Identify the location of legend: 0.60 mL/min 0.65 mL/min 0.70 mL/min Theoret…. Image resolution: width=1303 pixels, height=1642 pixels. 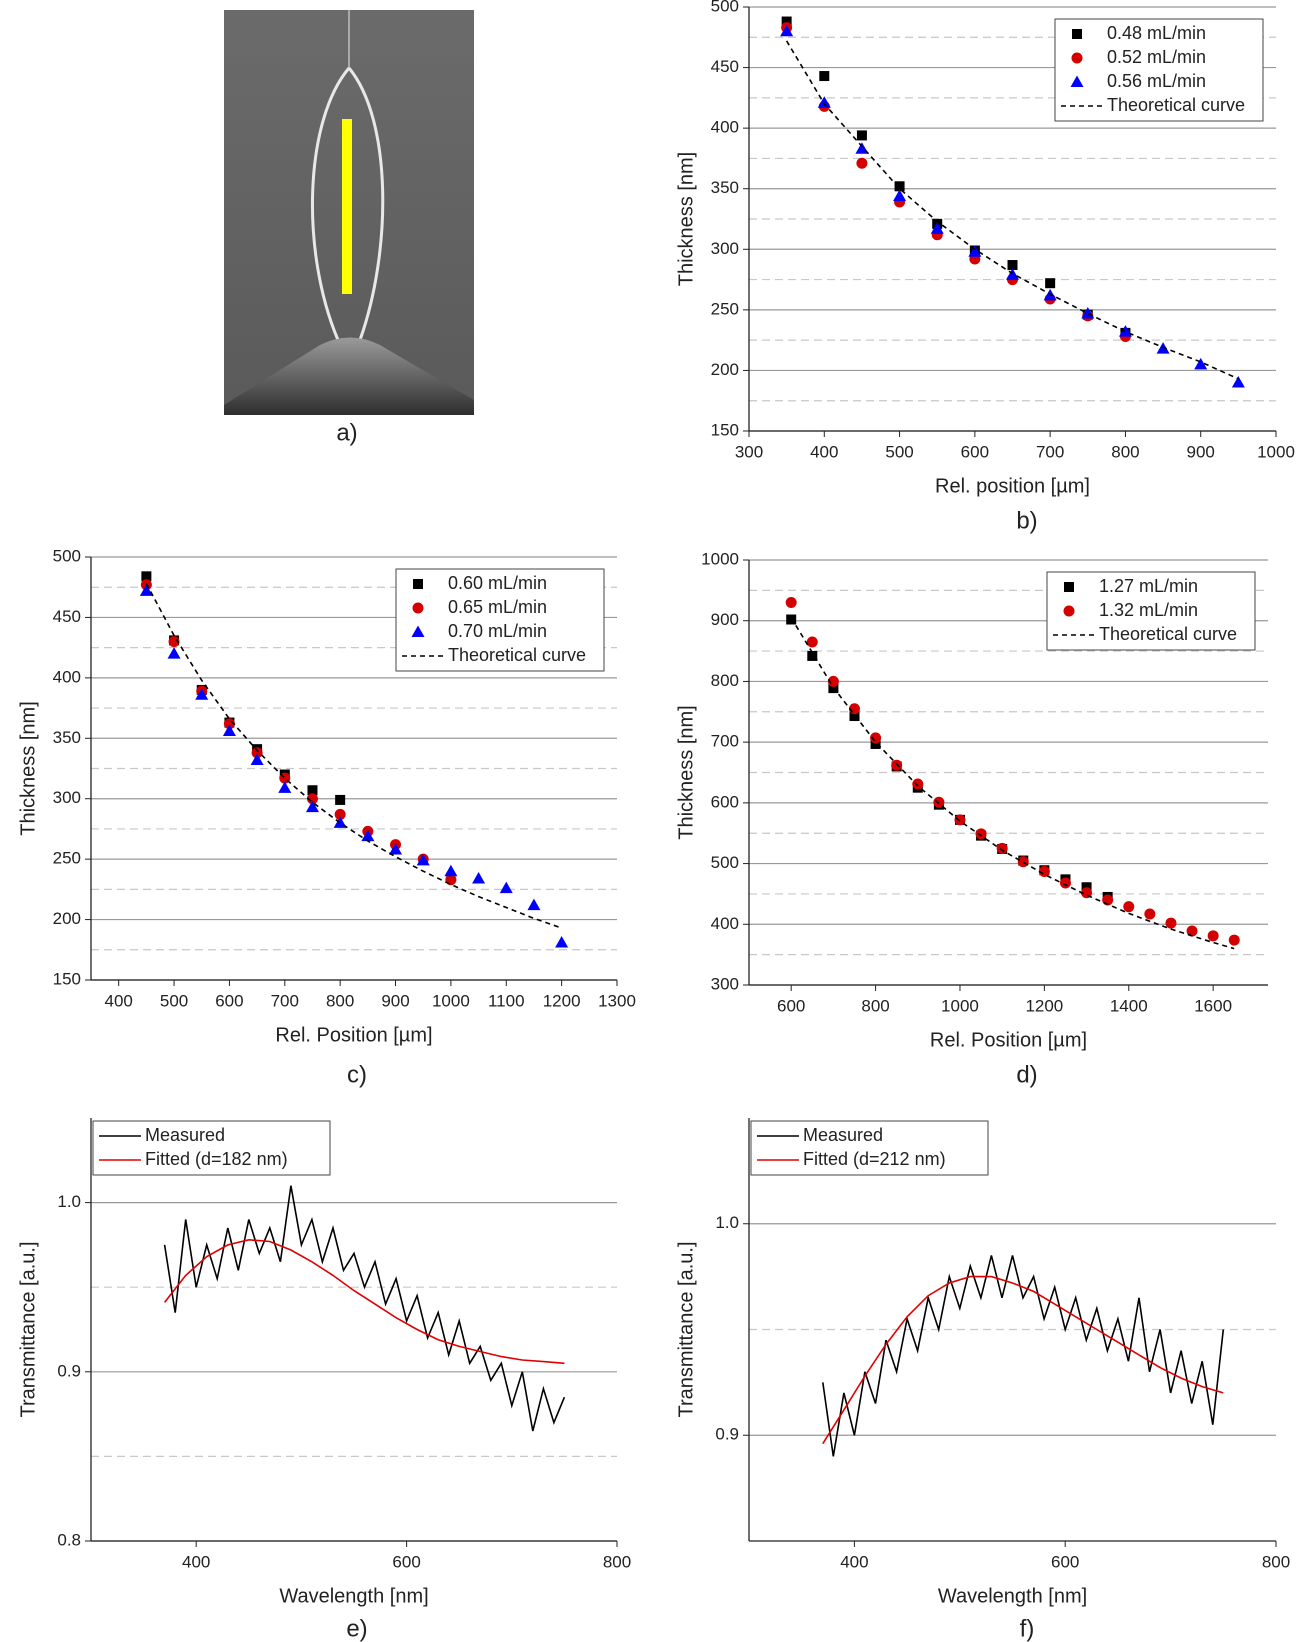
(500, 620).